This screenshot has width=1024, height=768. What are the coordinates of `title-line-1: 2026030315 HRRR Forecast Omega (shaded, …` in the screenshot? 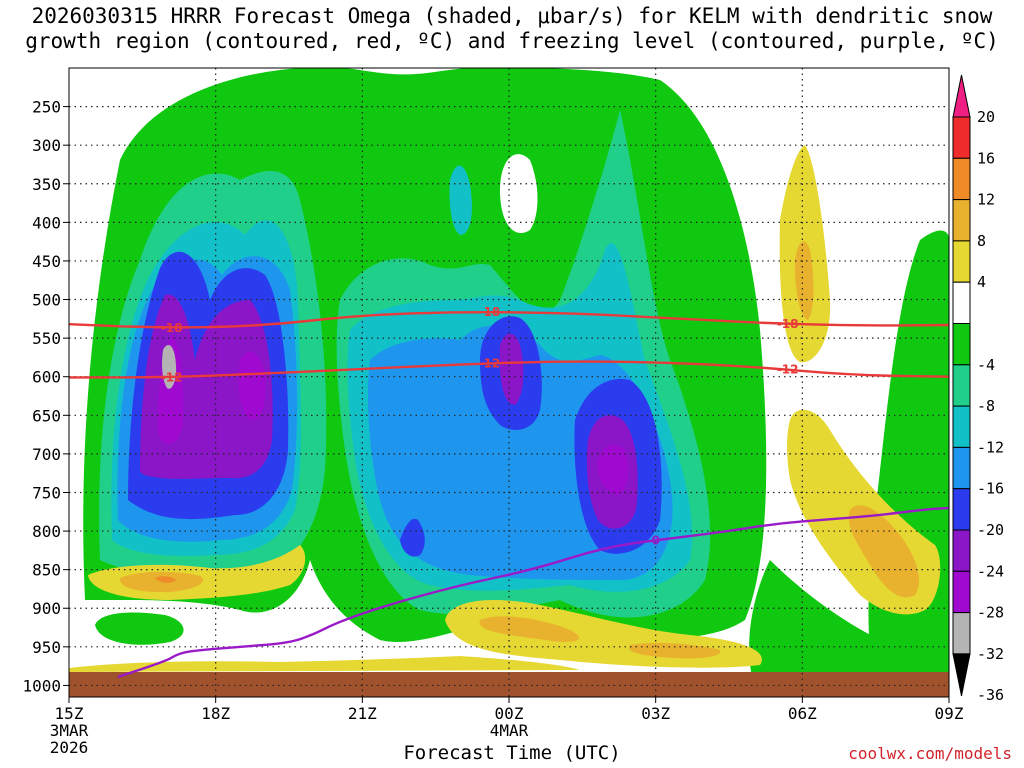 It's located at (512, 16).